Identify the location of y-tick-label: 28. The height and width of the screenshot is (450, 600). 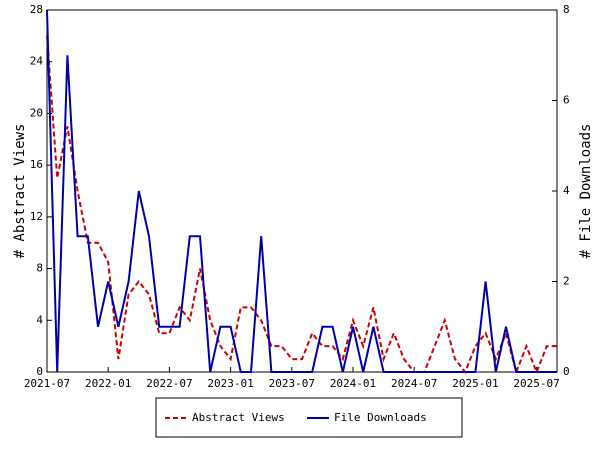
(36, 9).